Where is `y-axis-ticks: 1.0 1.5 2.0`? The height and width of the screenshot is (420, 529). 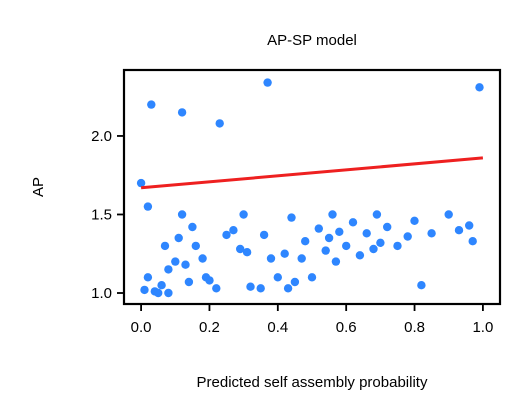
y-axis-ticks: 1.0 1.5 2.0 is located at coordinates (107, 215).